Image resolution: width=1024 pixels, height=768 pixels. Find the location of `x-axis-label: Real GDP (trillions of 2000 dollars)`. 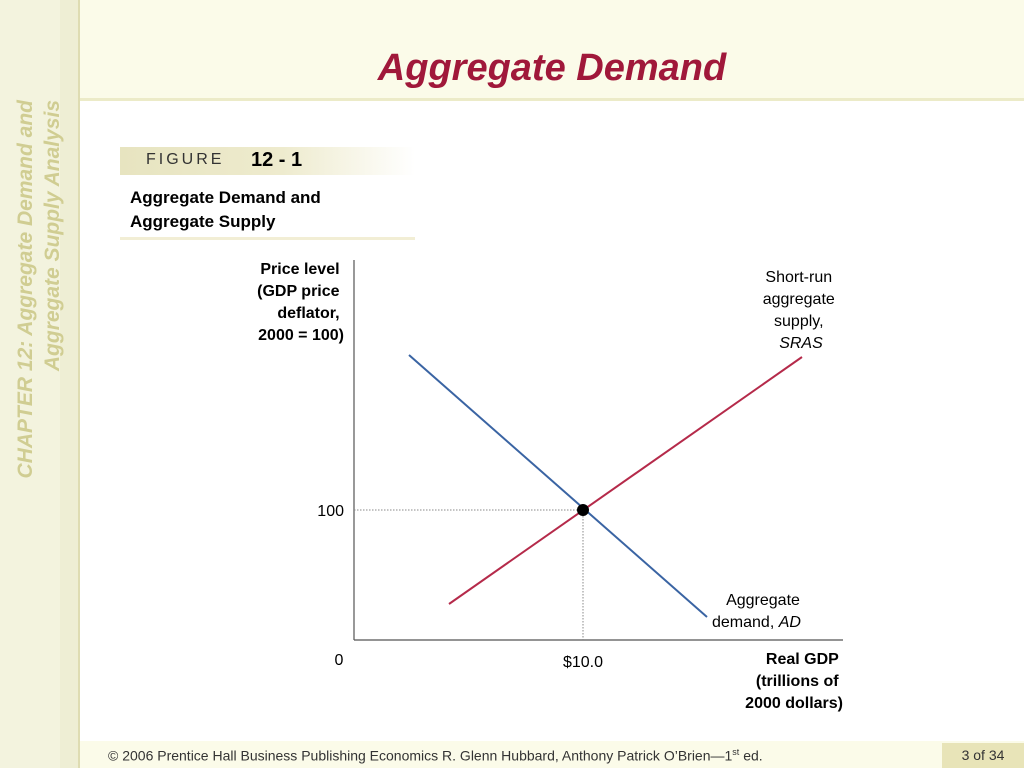

x-axis-label: Real GDP (trillions of 2000 dollars) is located at coordinates (794, 681).